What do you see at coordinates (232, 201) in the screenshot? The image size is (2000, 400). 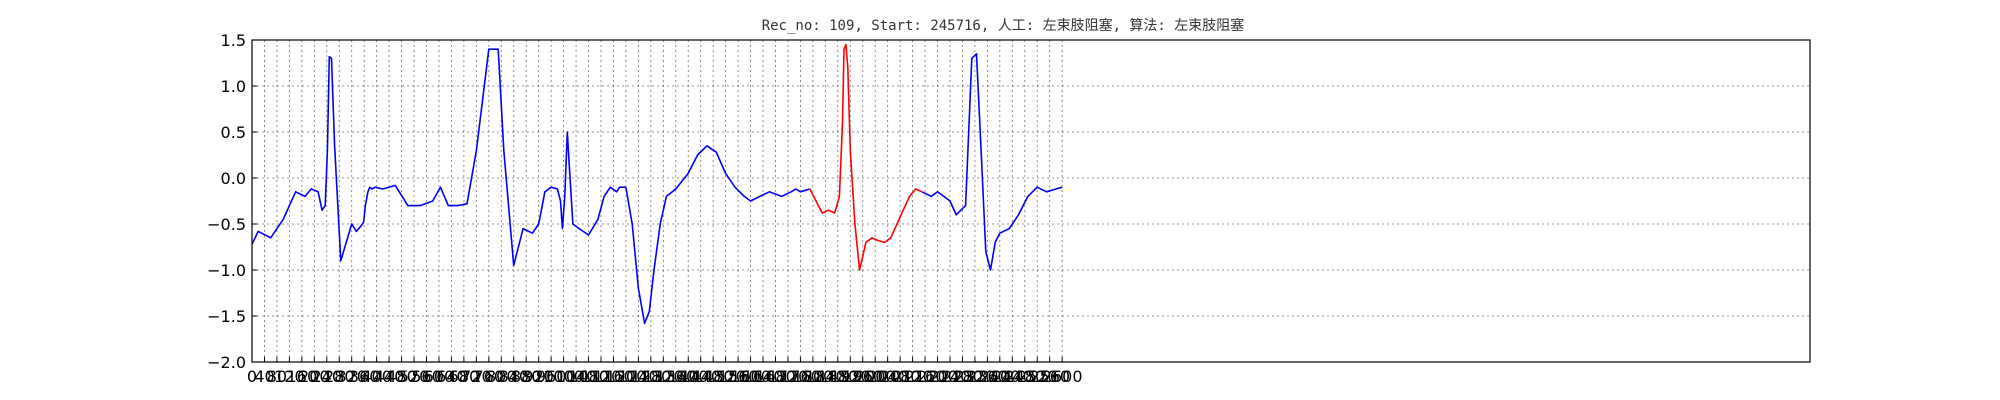 I see `y-axis: 1.5 1.0 0.5 0.0 −0.5 −1.0 −1.5 −2.0` at bounding box center [232, 201].